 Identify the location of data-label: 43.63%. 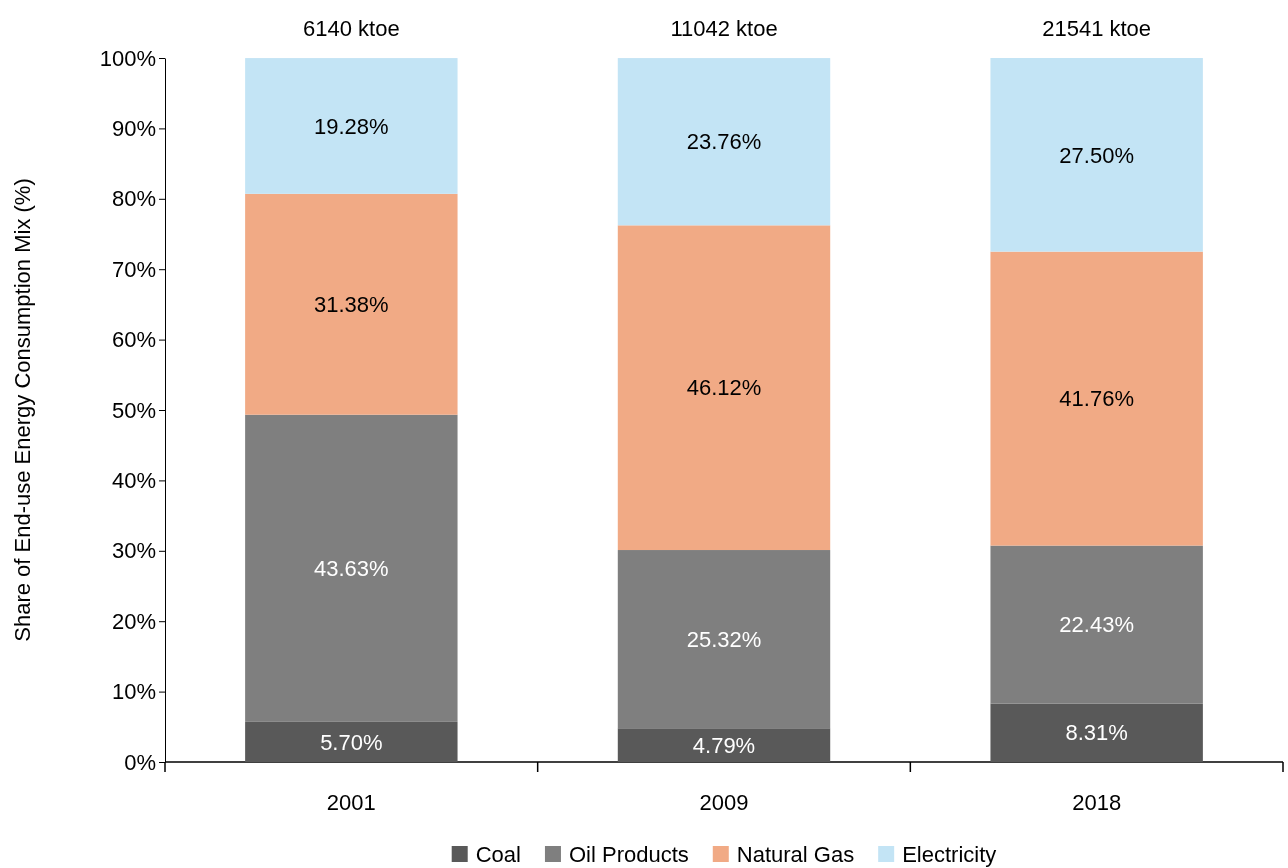
(351, 568).